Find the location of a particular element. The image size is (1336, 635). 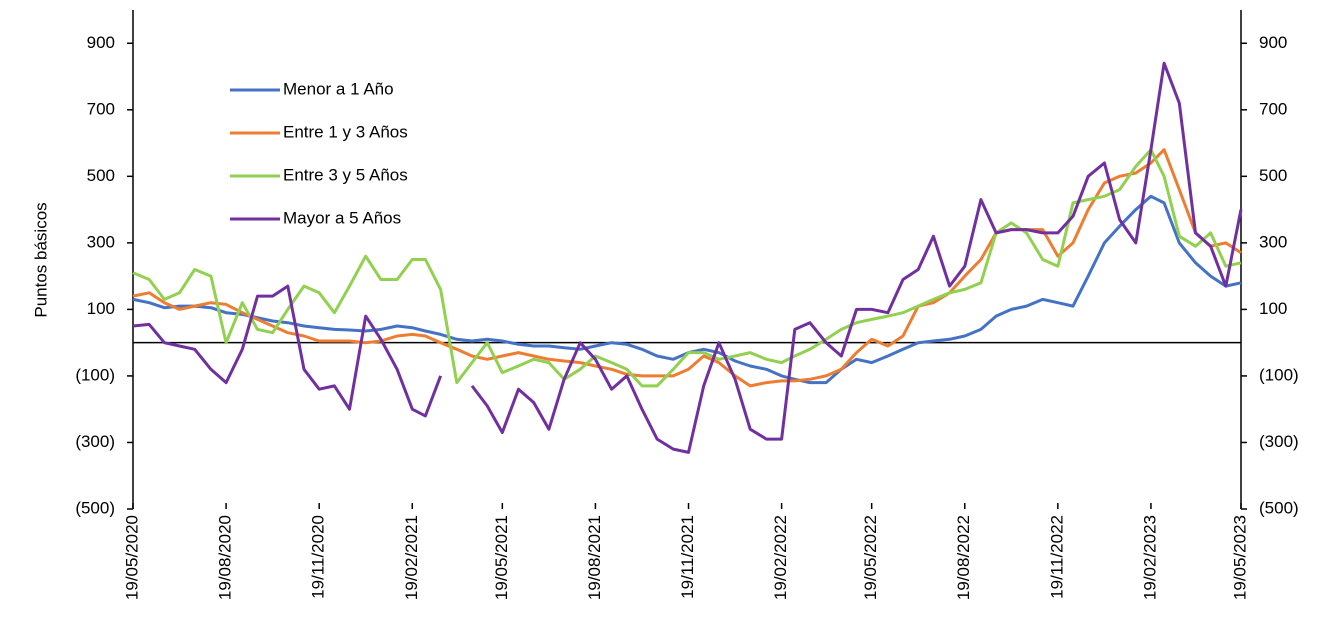

y2-tick-label: (300) is located at coordinates (1279, 441).